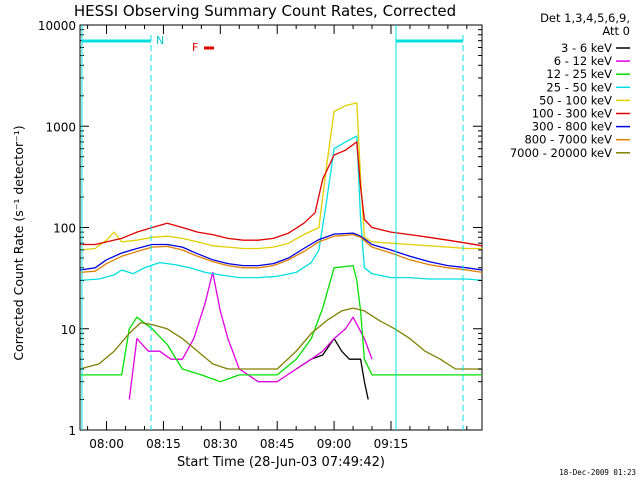  What do you see at coordinates (18, 242) in the screenshot?
I see `y-axis-label: Corrected Count Rate (s⁻¹ detector⁻¹)` at bounding box center [18, 242].